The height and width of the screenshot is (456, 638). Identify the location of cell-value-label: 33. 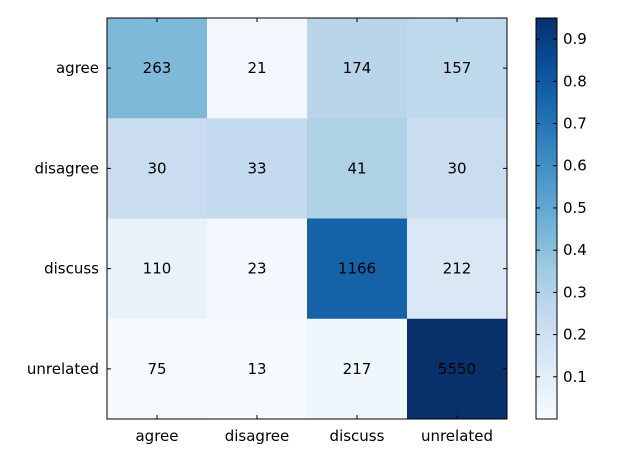
(256, 168).